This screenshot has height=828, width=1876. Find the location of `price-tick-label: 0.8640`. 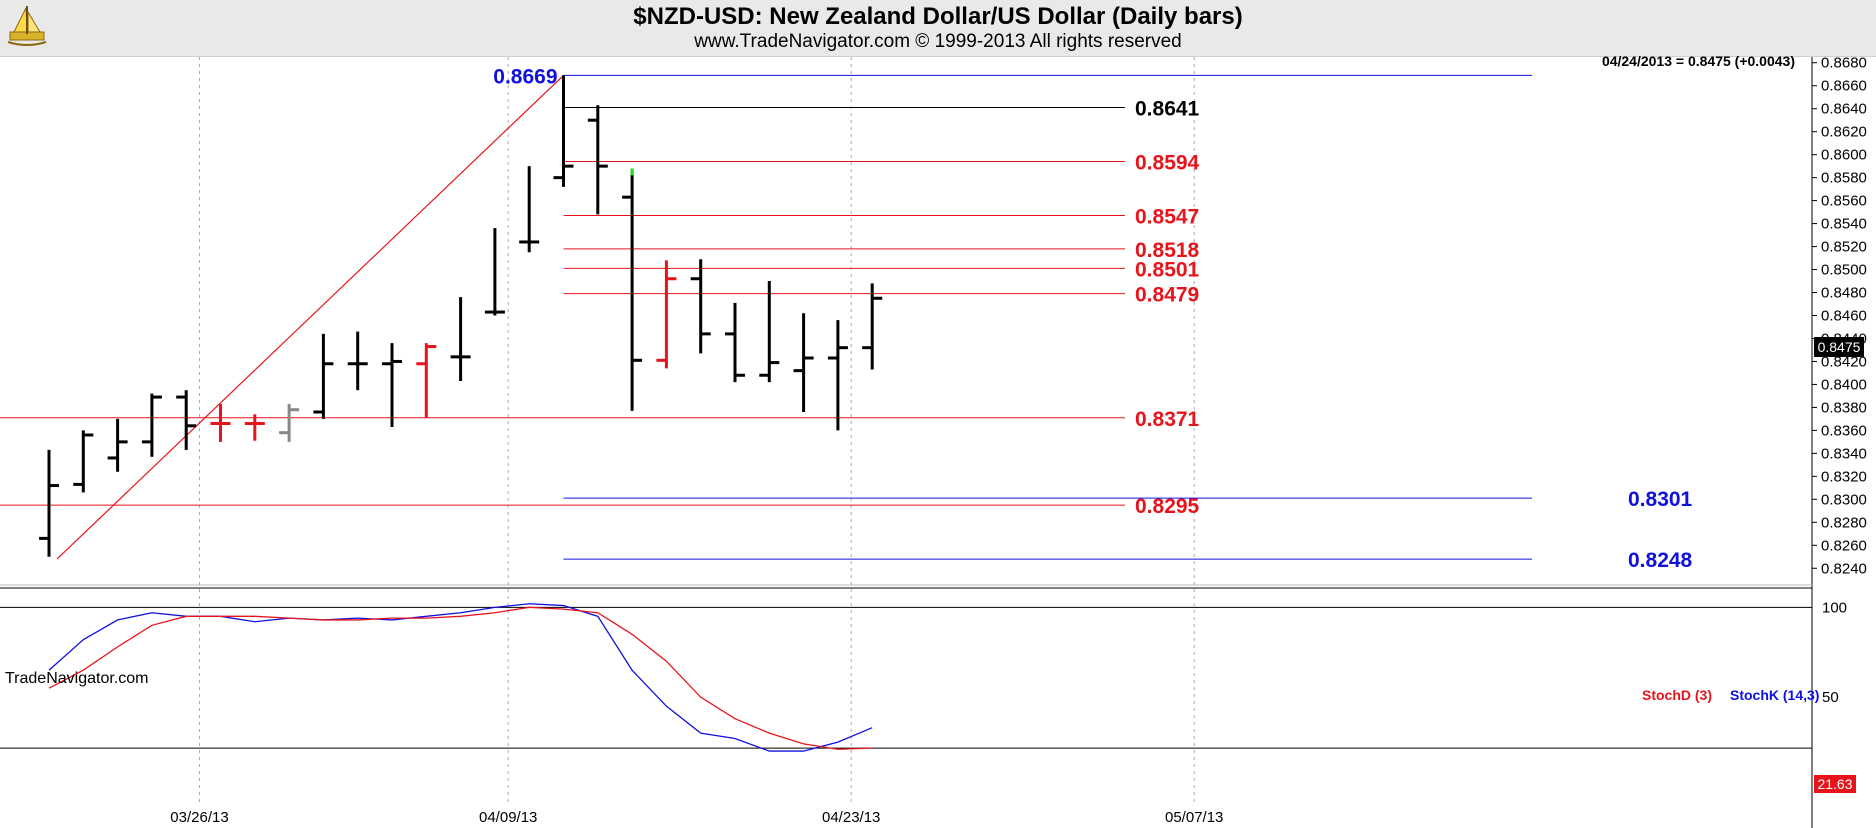

price-tick-label: 0.8640 is located at coordinates (1844, 109).